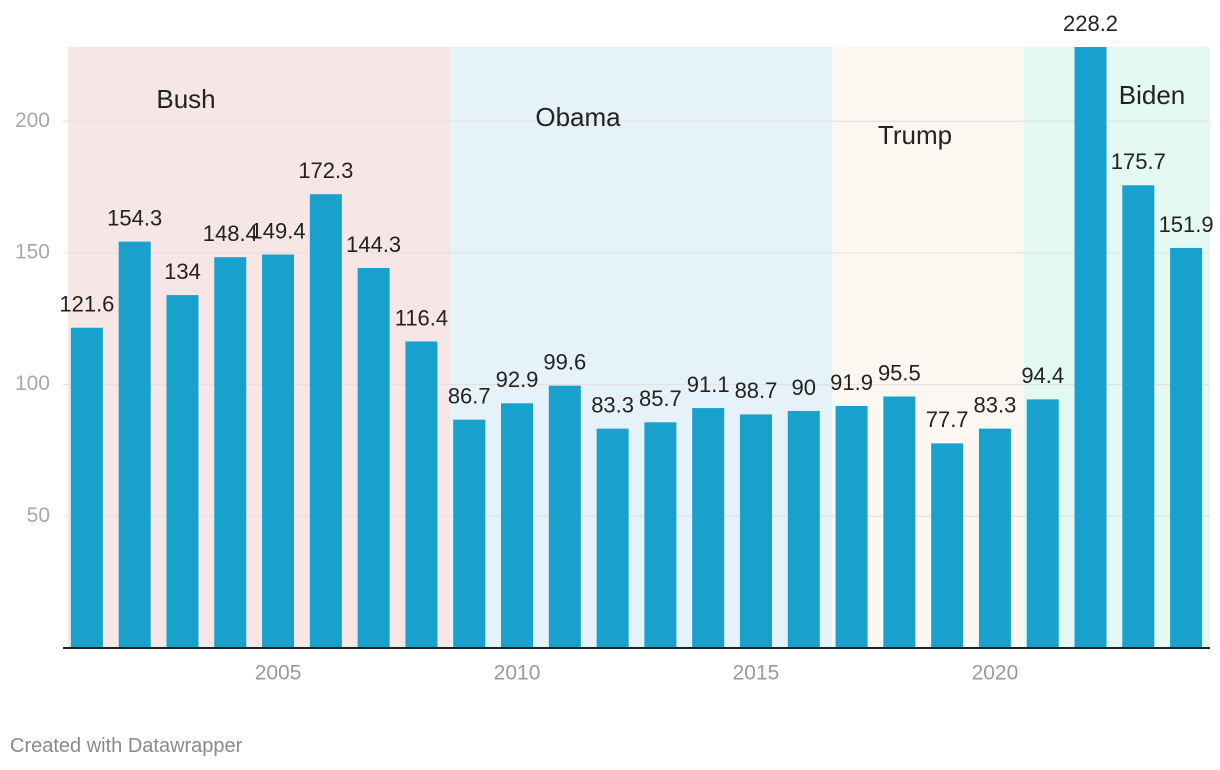  Describe the element at coordinates (421, 317) in the screenshot. I see `value-label-2008: 116.4` at that location.